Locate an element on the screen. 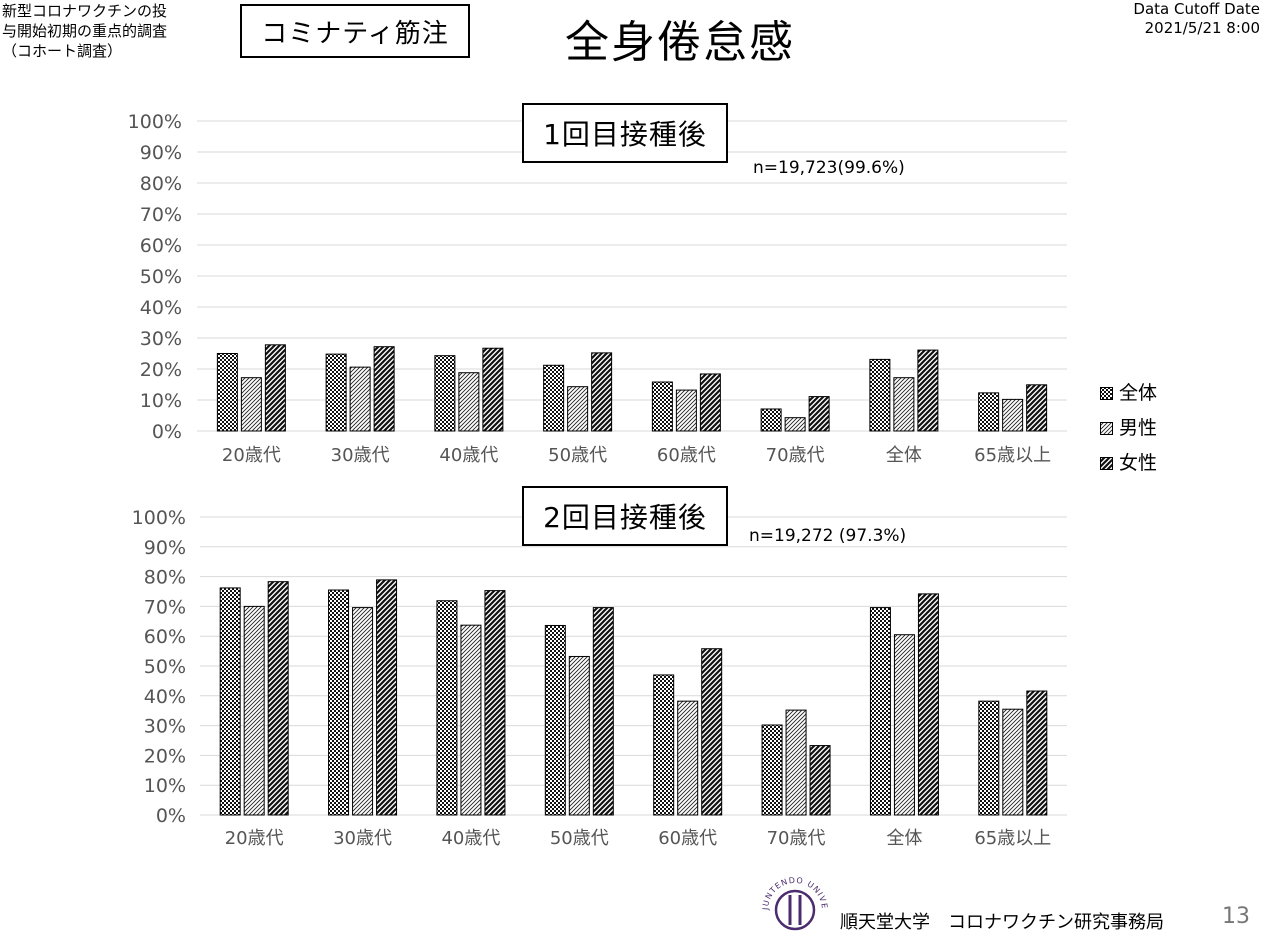  legend-item-all: 全体 is located at coordinates (1128, 393).